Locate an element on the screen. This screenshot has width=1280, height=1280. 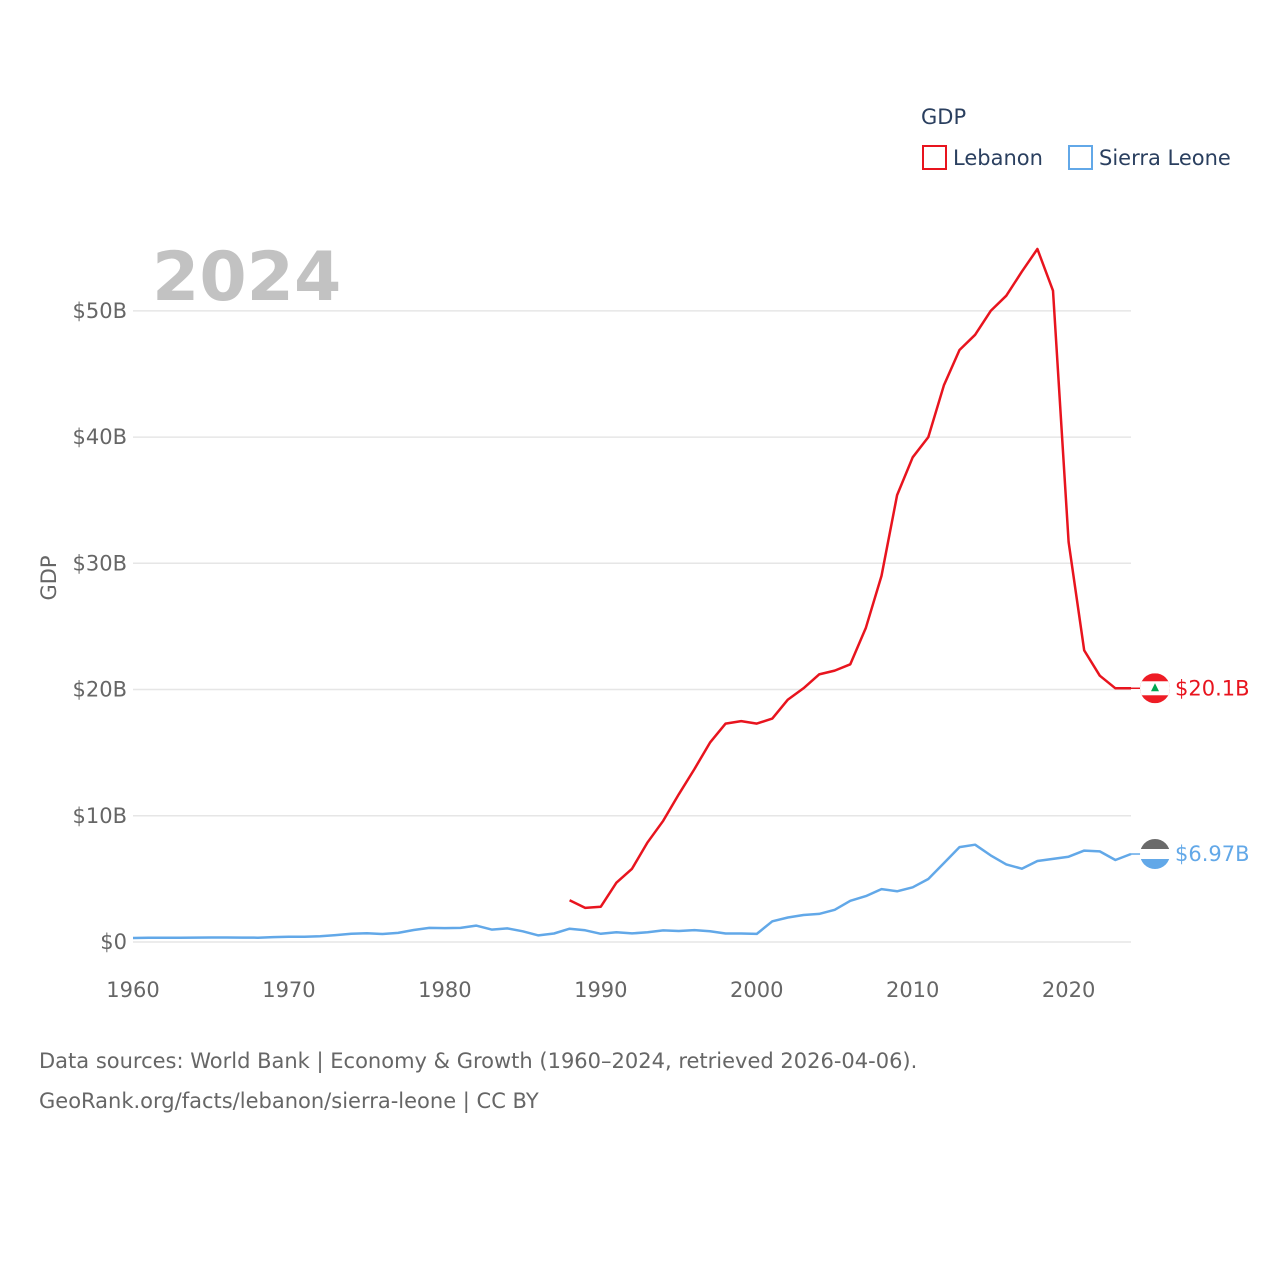
x-tick-label: 1990 is located at coordinates (600, 990).